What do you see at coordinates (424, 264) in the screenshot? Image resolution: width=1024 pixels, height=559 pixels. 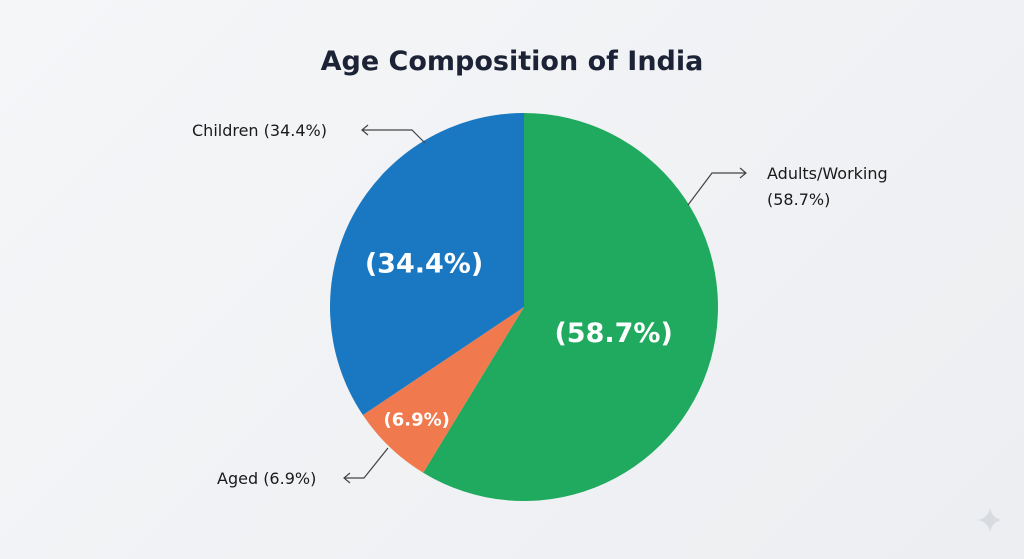 I see `inner-label-children: (34.4%)` at bounding box center [424, 264].